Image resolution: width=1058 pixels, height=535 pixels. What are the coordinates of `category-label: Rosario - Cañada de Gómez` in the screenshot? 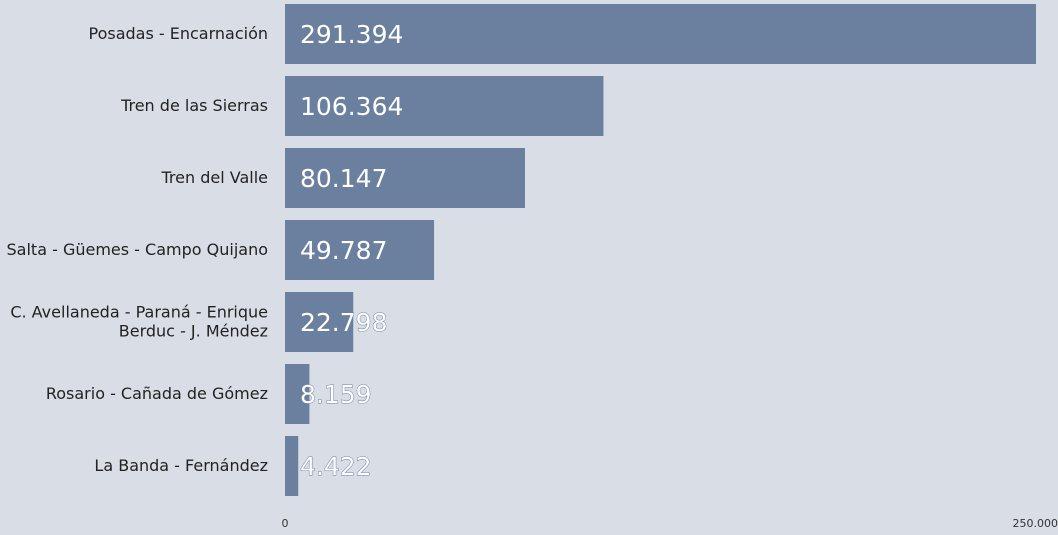 It's located at (157, 393).